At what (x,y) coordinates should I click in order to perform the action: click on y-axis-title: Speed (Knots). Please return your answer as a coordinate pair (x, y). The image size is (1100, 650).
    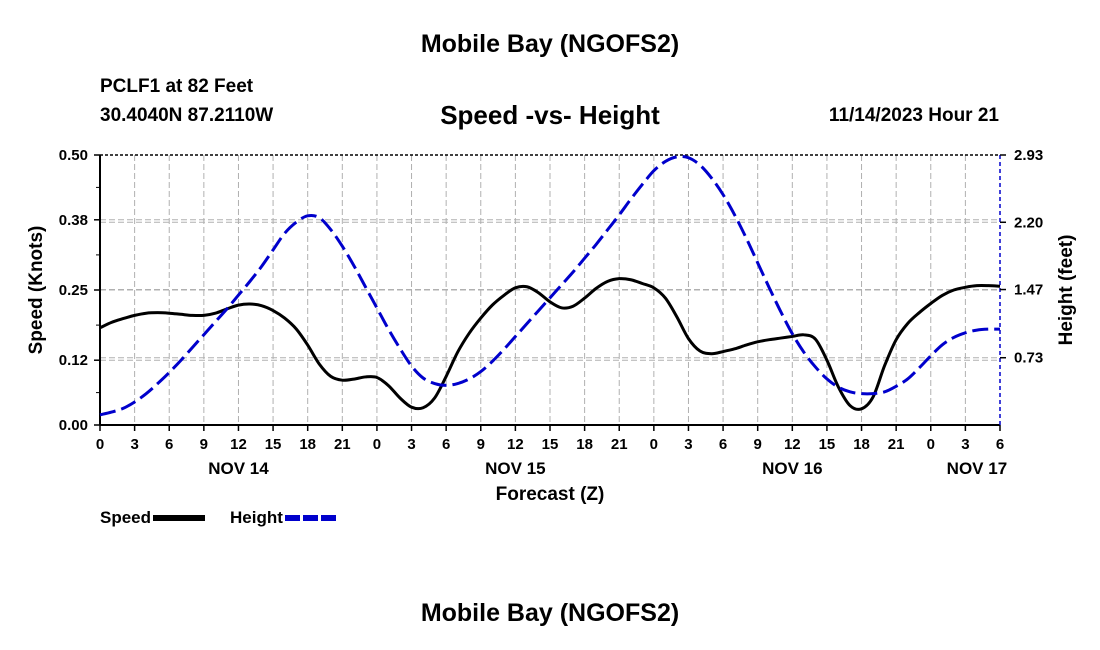
    Looking at the image, I should click on (36, 290).